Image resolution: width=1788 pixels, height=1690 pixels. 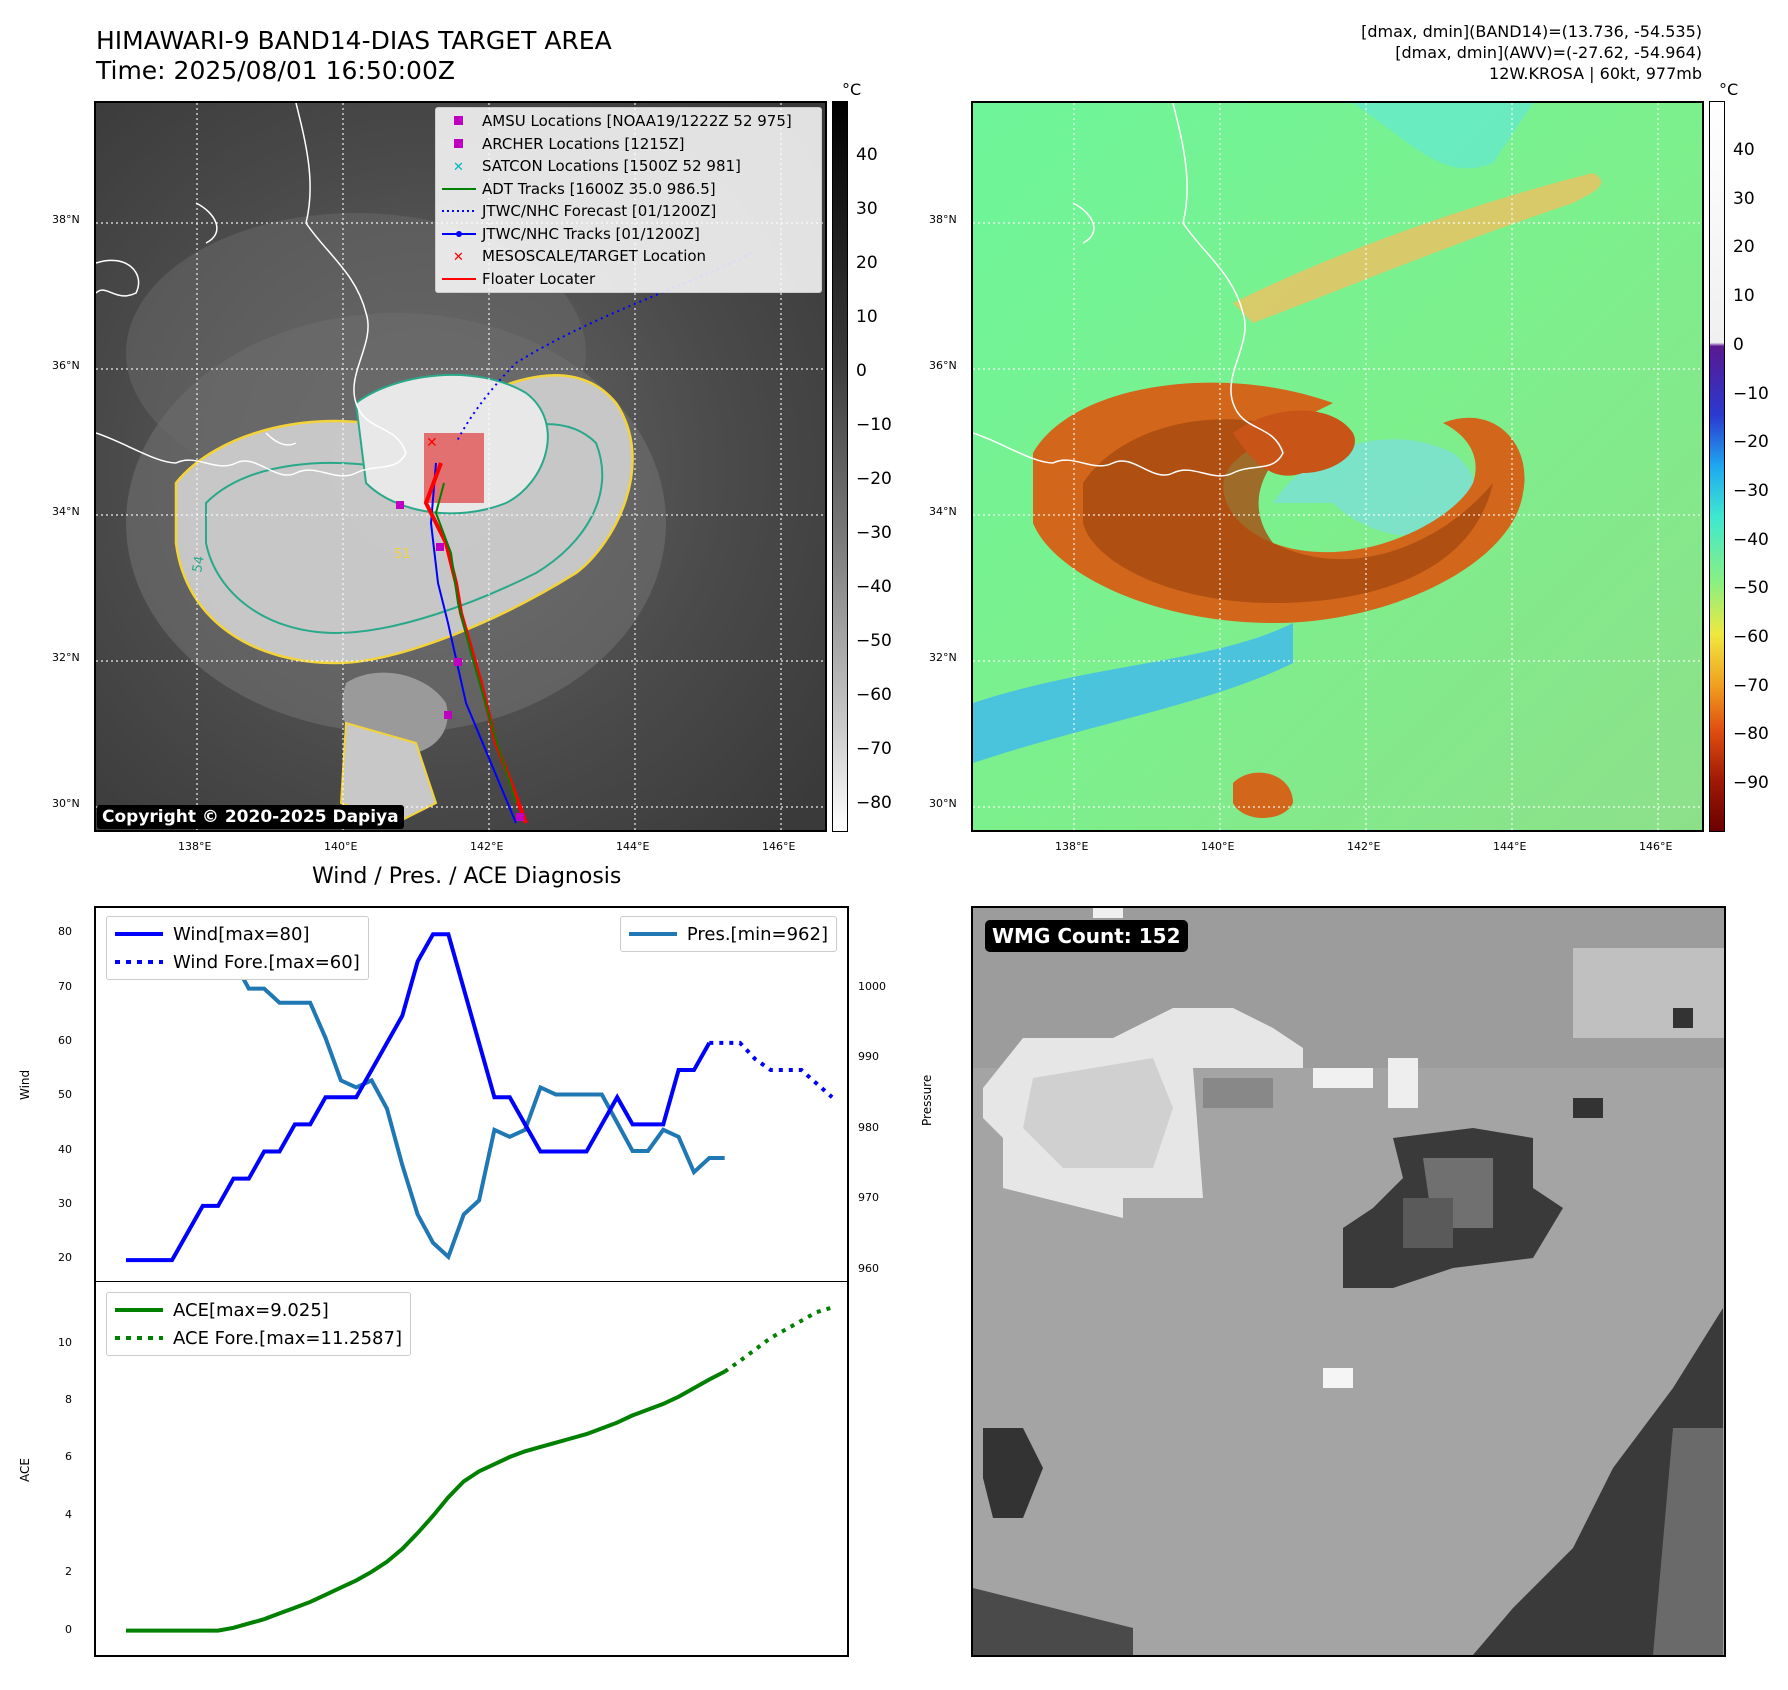 What do you see at coordinates (241, 934) in the screenshot?
I see `wind-legend-obs: Wind[max=80]` at bounding box center [241, 934].